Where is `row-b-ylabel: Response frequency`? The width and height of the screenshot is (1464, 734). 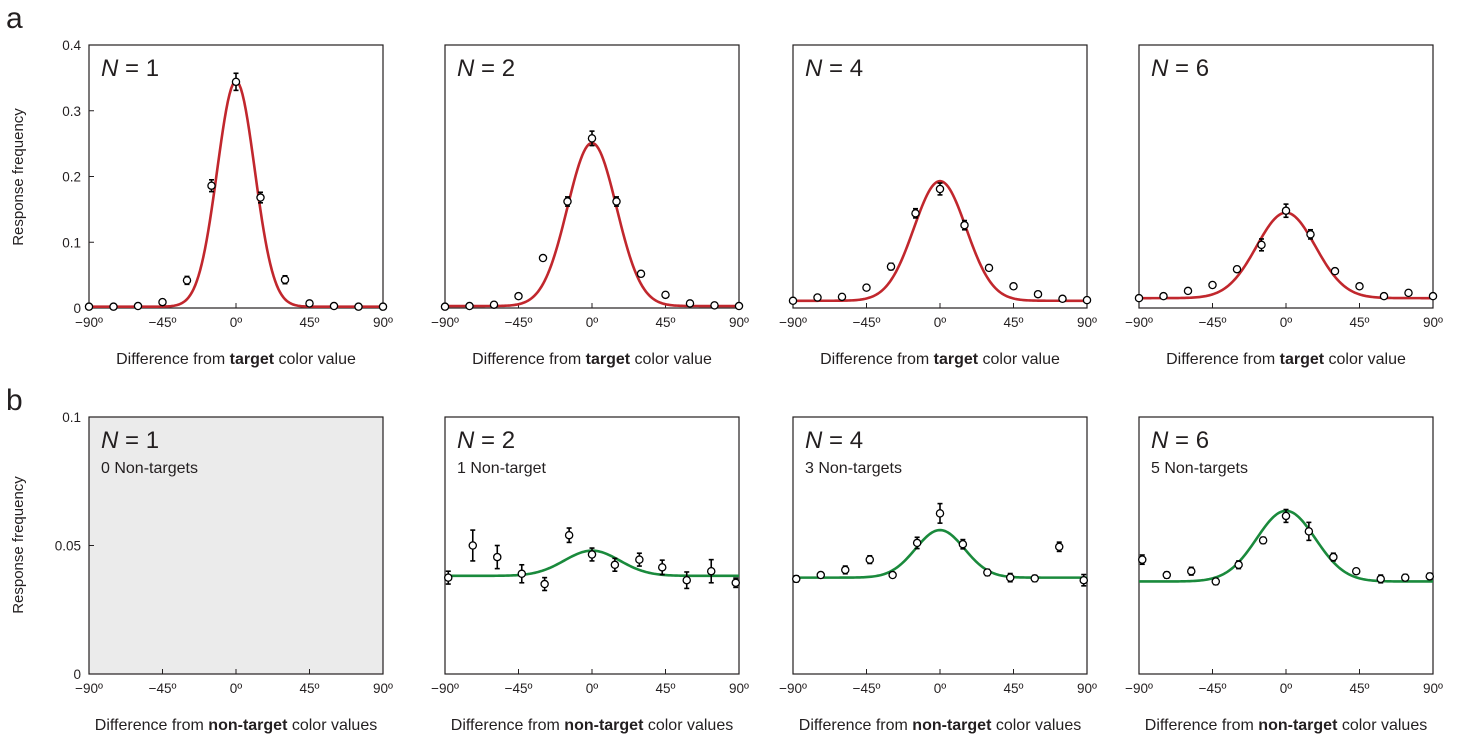 row-b-ylabel: Response frequency is located at coordinates (18, 545).